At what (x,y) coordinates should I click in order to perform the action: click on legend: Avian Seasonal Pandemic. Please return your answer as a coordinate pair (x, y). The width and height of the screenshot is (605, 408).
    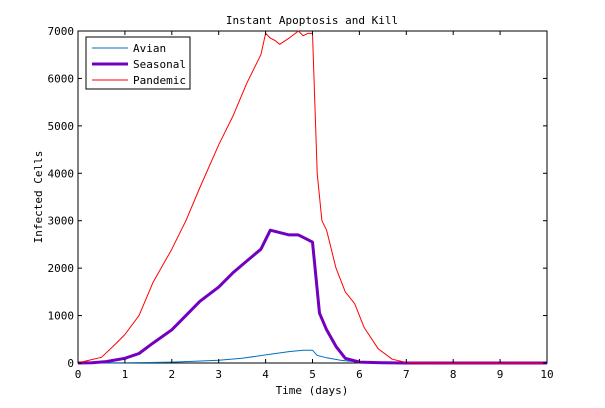
    Looking at the image, I should click on (138, 63).